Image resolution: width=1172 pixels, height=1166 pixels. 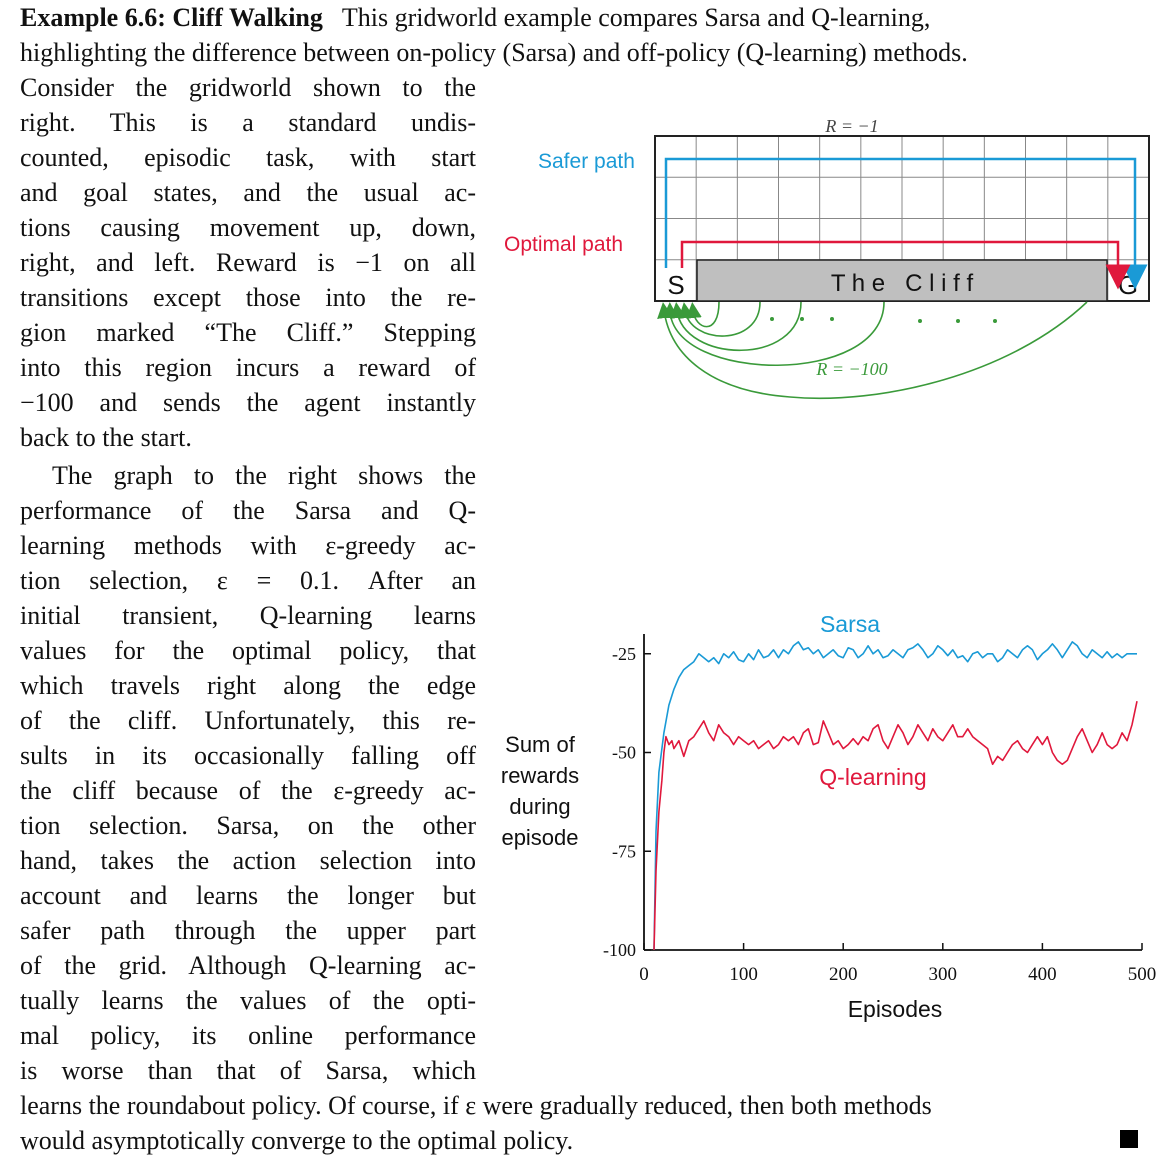 What do you see at coordinates (248, 87) in the screenshot?
I see `column-text-line: Consider the gridworld shown to the` at bounding box center [248, 87].